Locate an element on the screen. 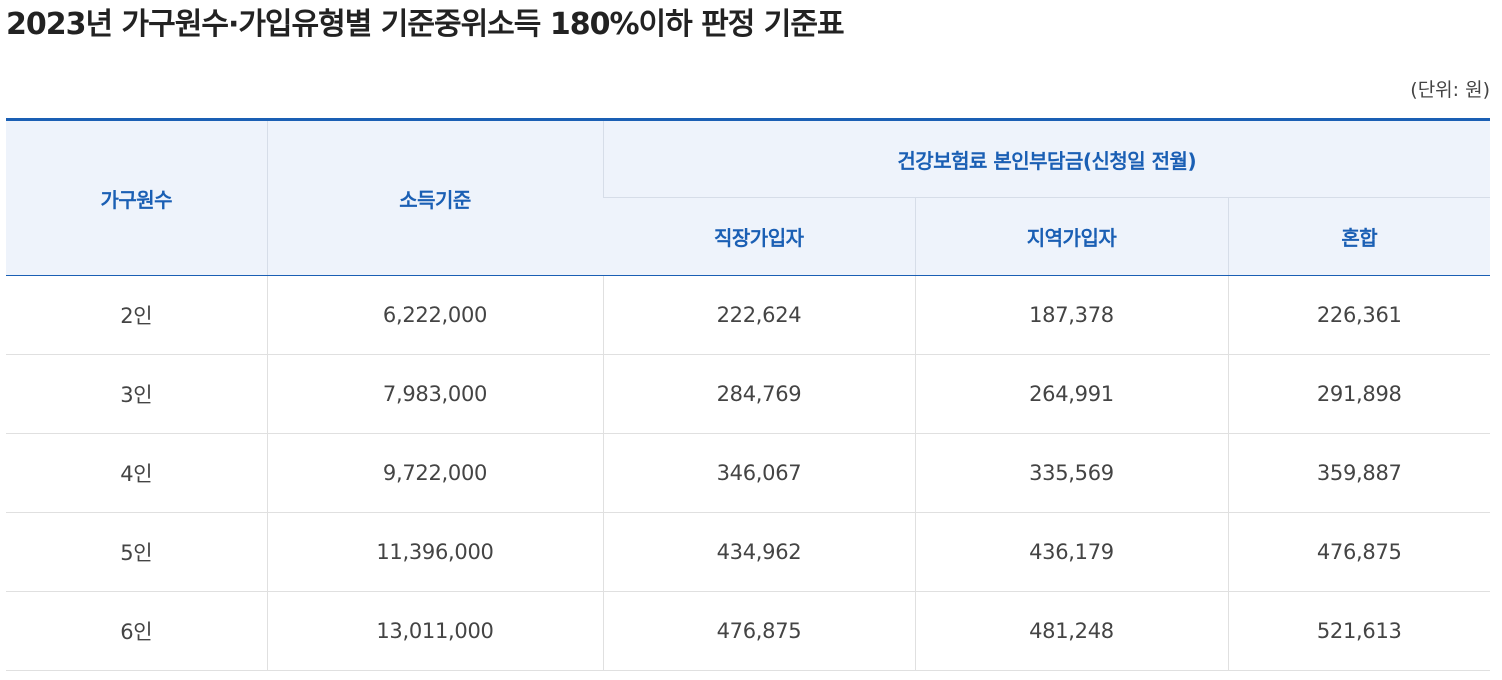 Image resolution: width=1502 pixels, height=680 pixels. header-row-sub: 직장가입자 지역가입자 혼합 is located at coordinates (748, 236).